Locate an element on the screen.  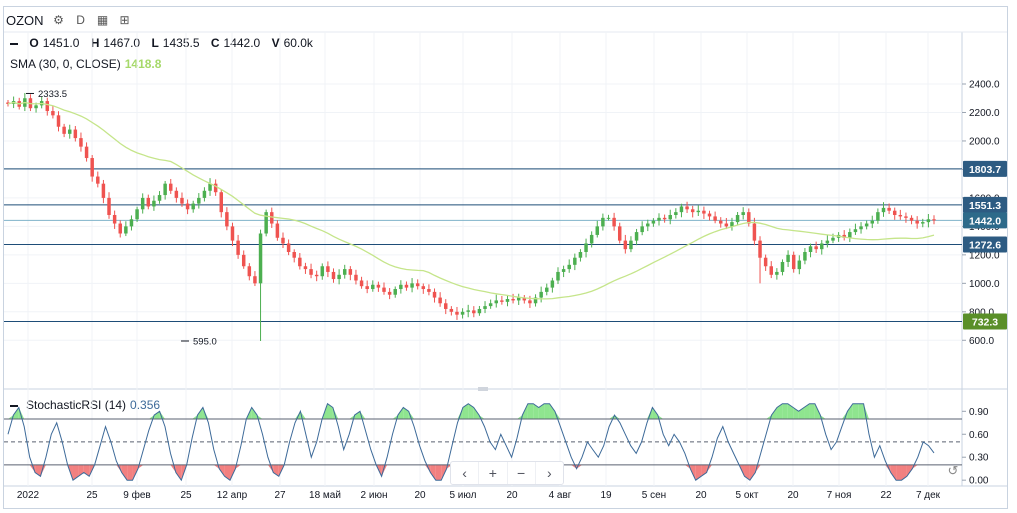
y-tick-label: 2000.0 is located at coordinates (984, 141).